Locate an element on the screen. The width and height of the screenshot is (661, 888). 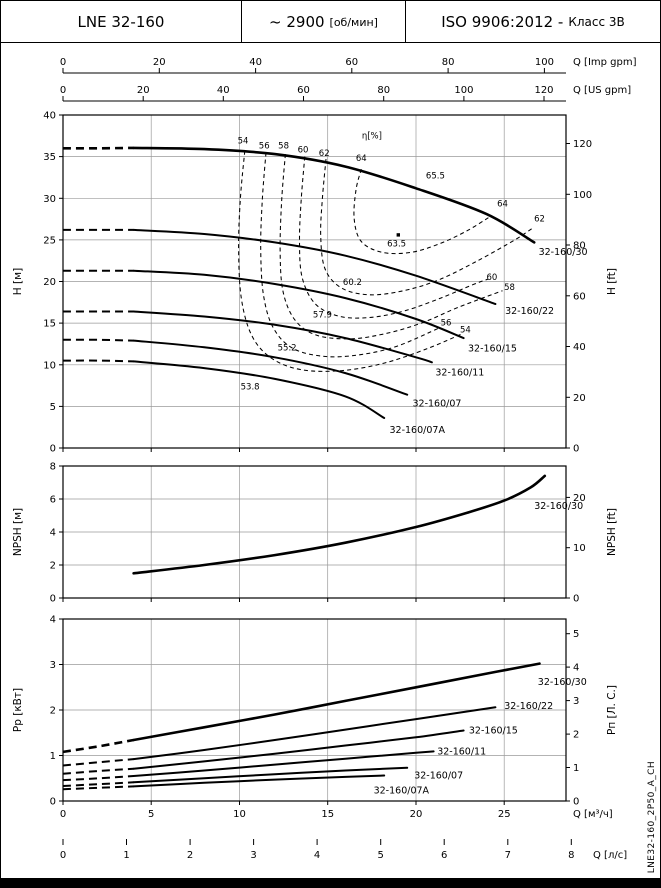
y-axis-label-right: H [ft] is located at coordinates (612, 281).